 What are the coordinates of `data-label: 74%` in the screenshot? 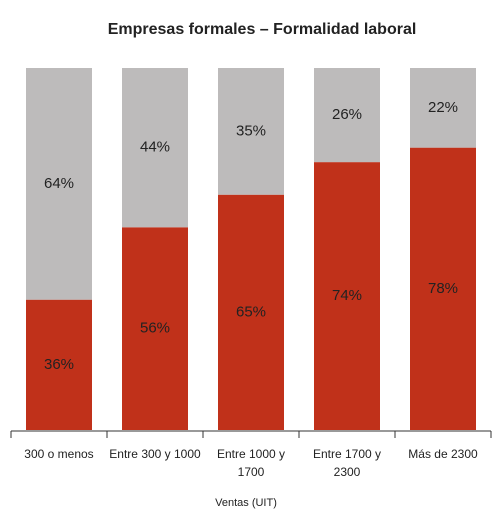 It's located at (347, 295).